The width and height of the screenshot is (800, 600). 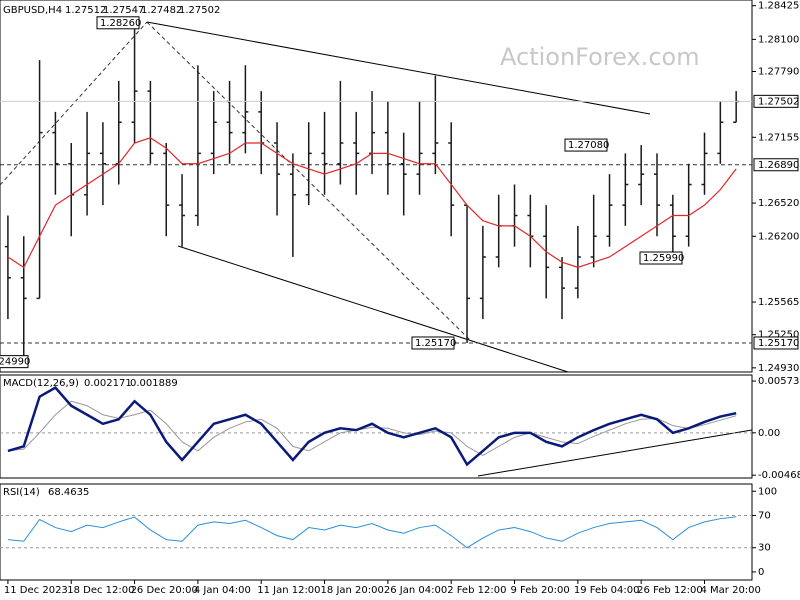 I want to click on x-tick-label: 18 Jan 20:00, so click(x=352, y=590).